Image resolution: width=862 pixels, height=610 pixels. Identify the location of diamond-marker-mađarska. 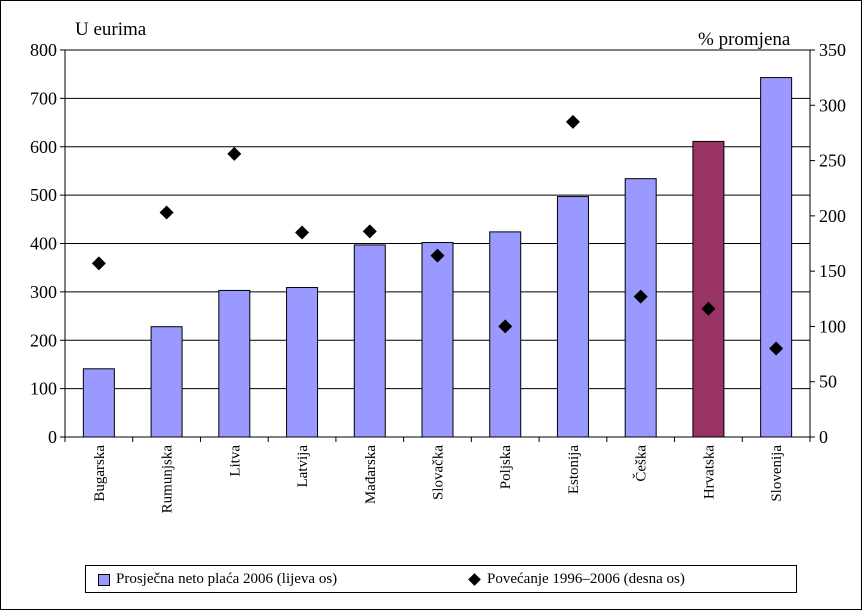
(369, 231).